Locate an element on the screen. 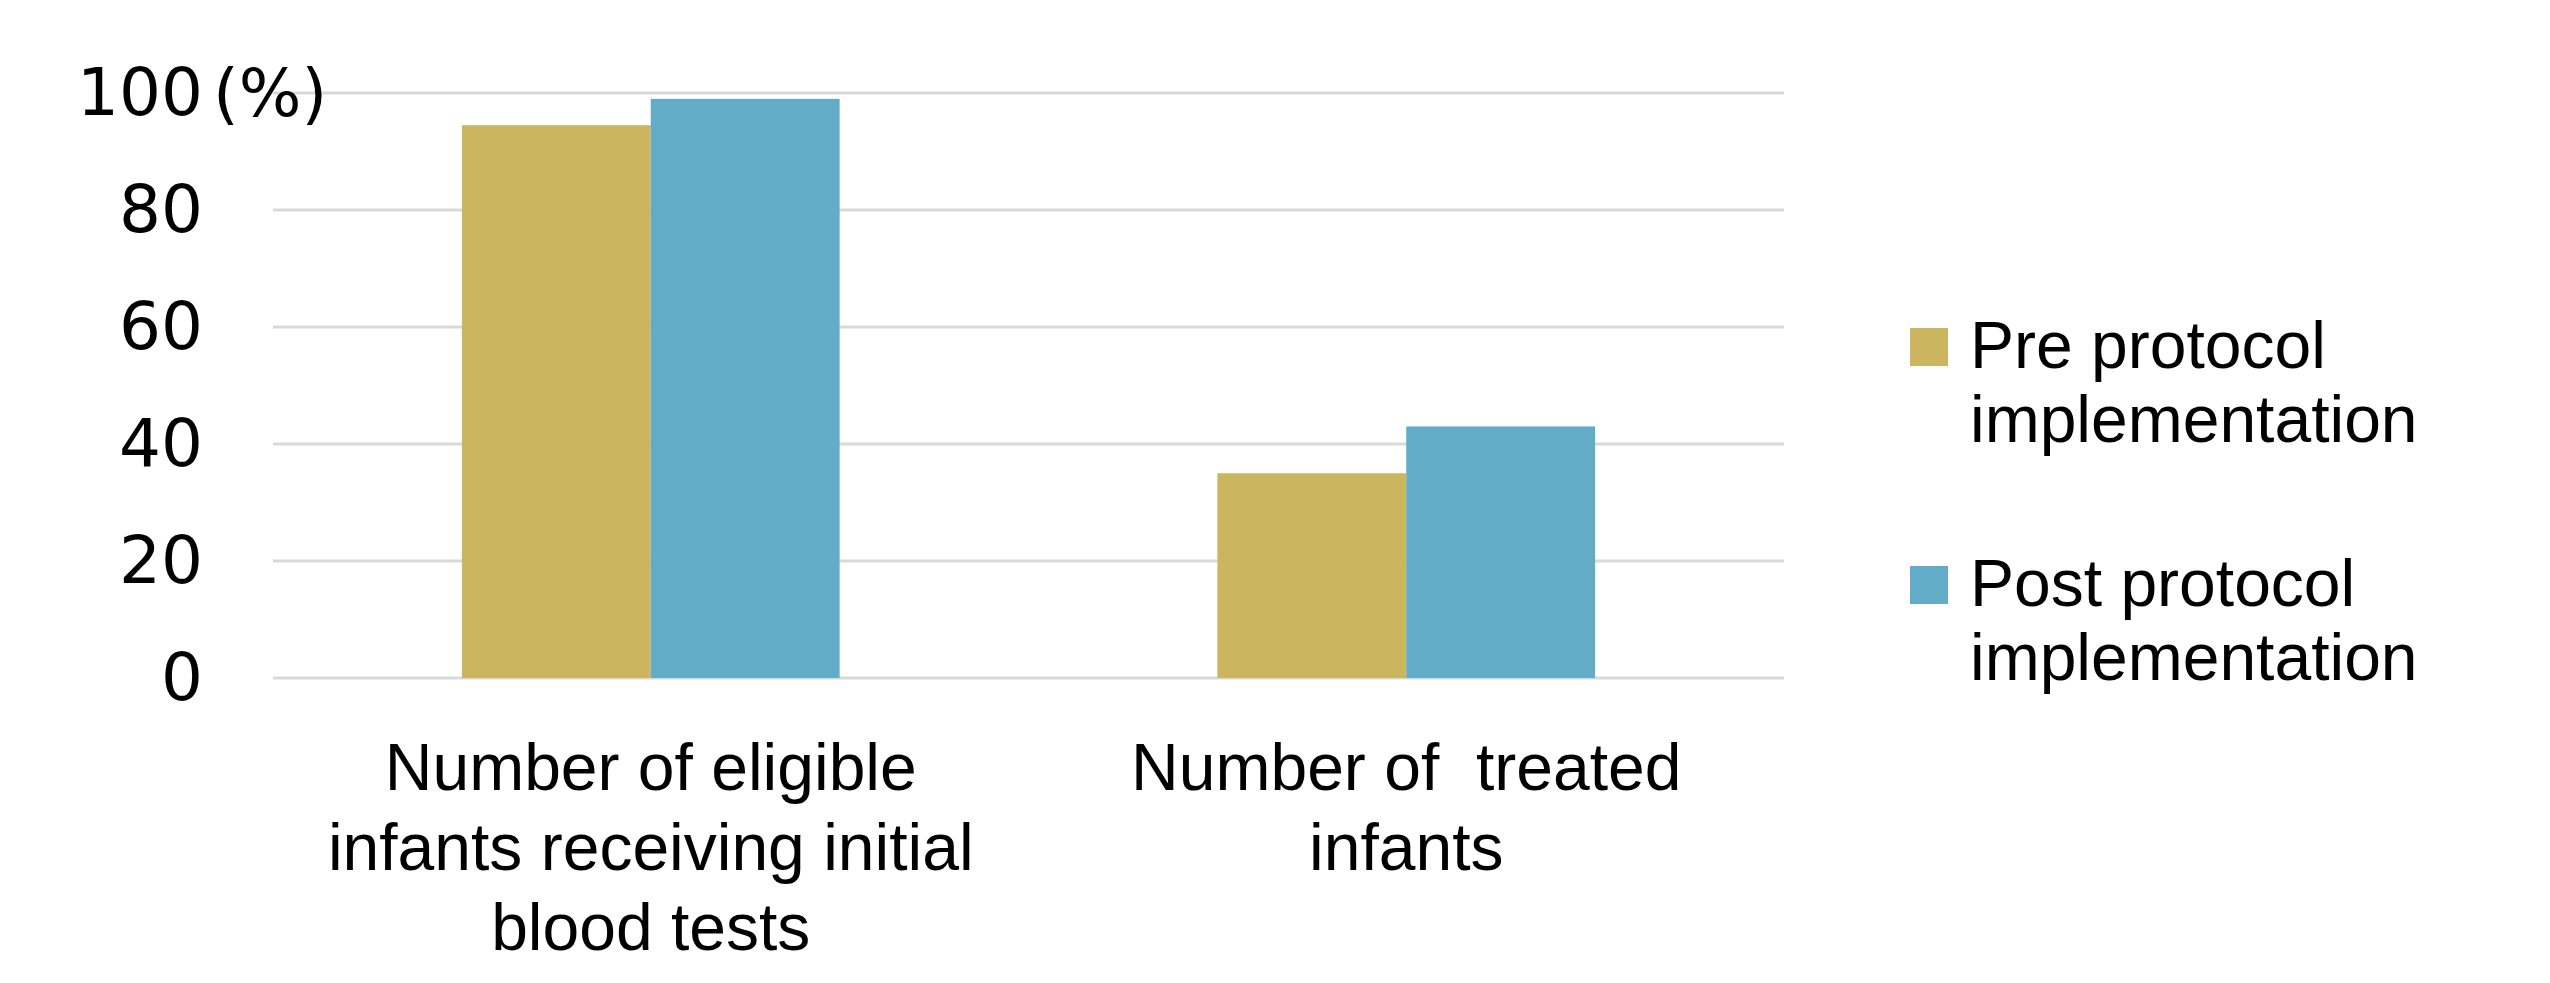 This screenshot has width=2550, height=983. y-tick-label: 0 is located at coordinates (182, 677).